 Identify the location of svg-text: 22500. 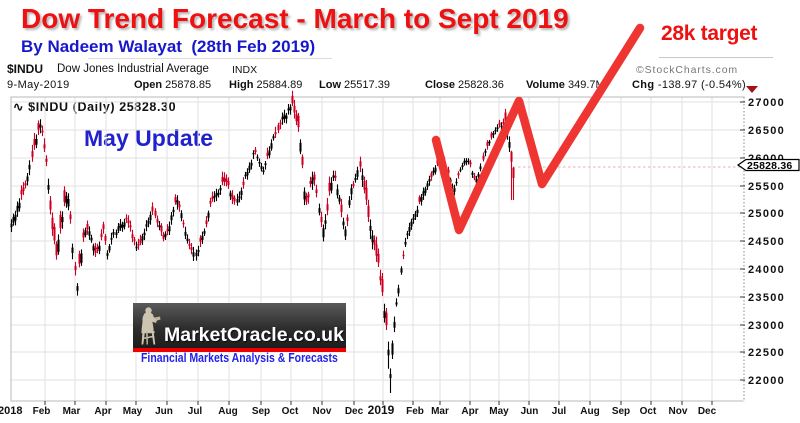
(766, 353).